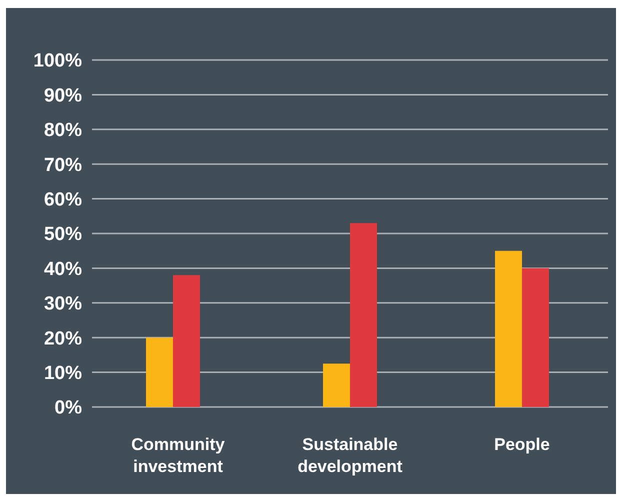  I want to click on y-tick-label: 0%, so click(68, 408).